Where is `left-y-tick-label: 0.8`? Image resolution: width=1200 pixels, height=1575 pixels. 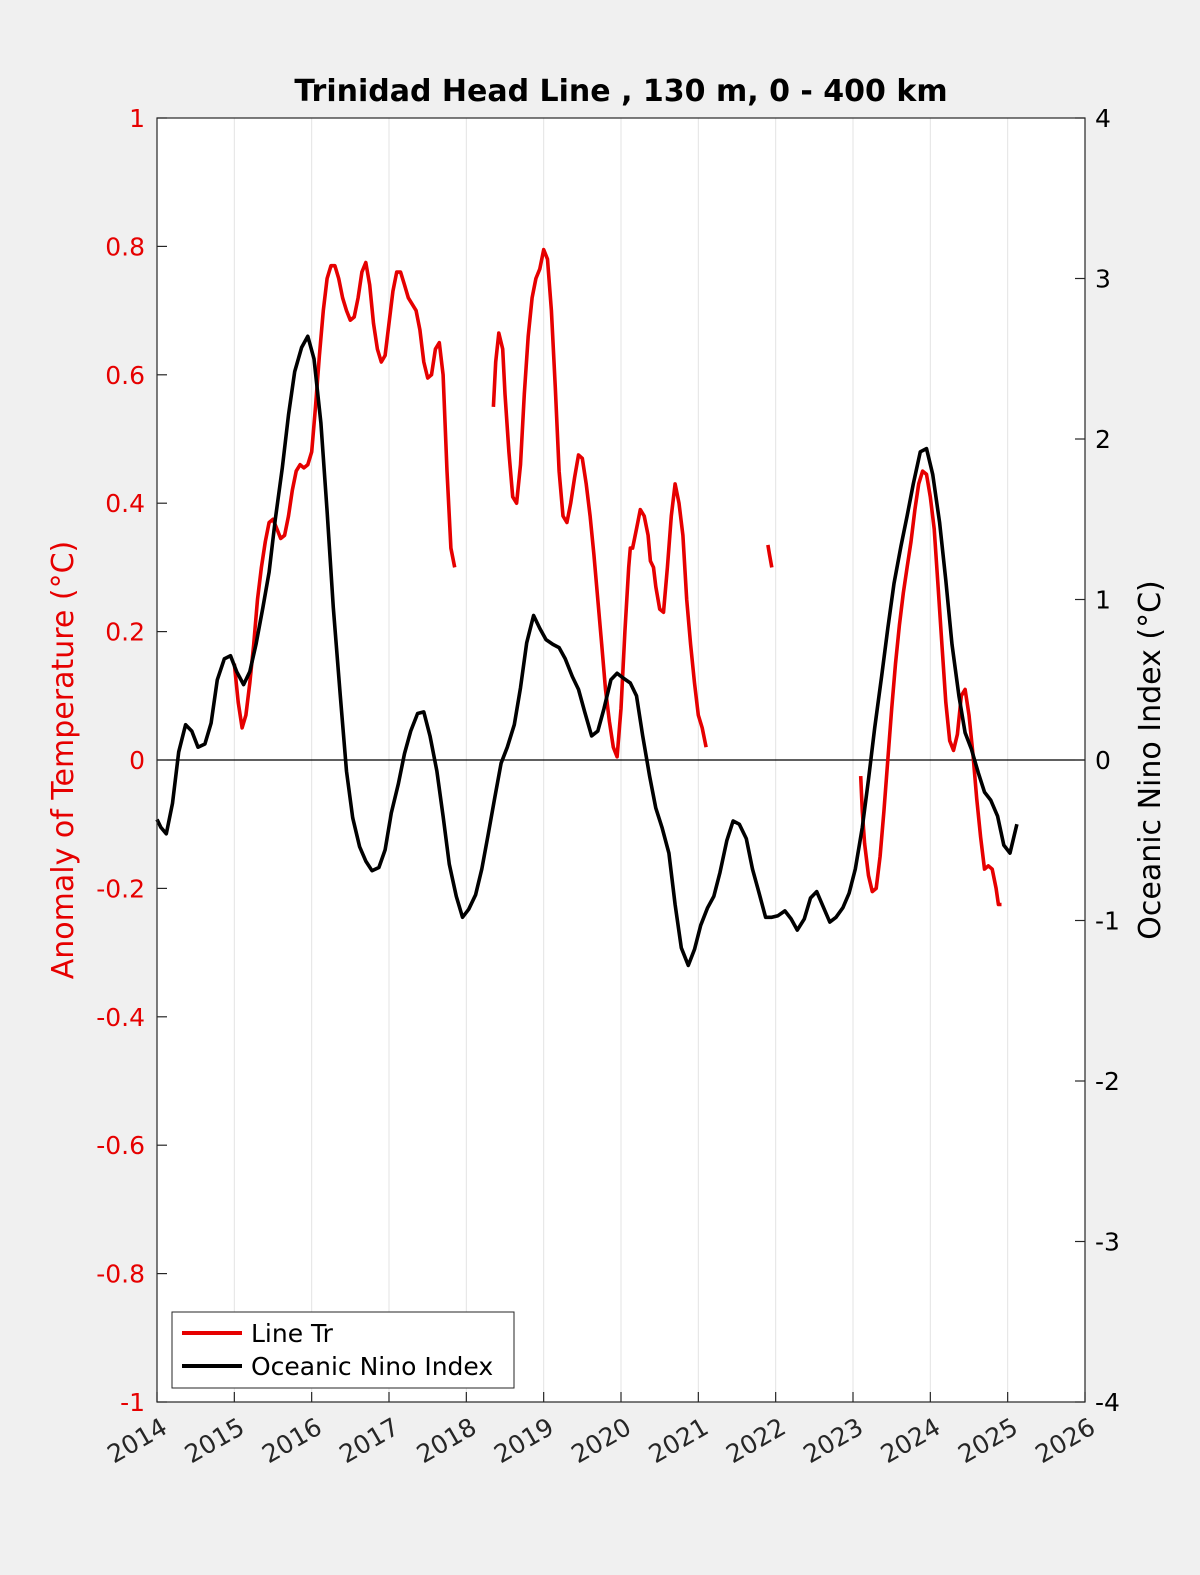 left-y-tick-label: 0.8 is located at coordinates (125, 246).